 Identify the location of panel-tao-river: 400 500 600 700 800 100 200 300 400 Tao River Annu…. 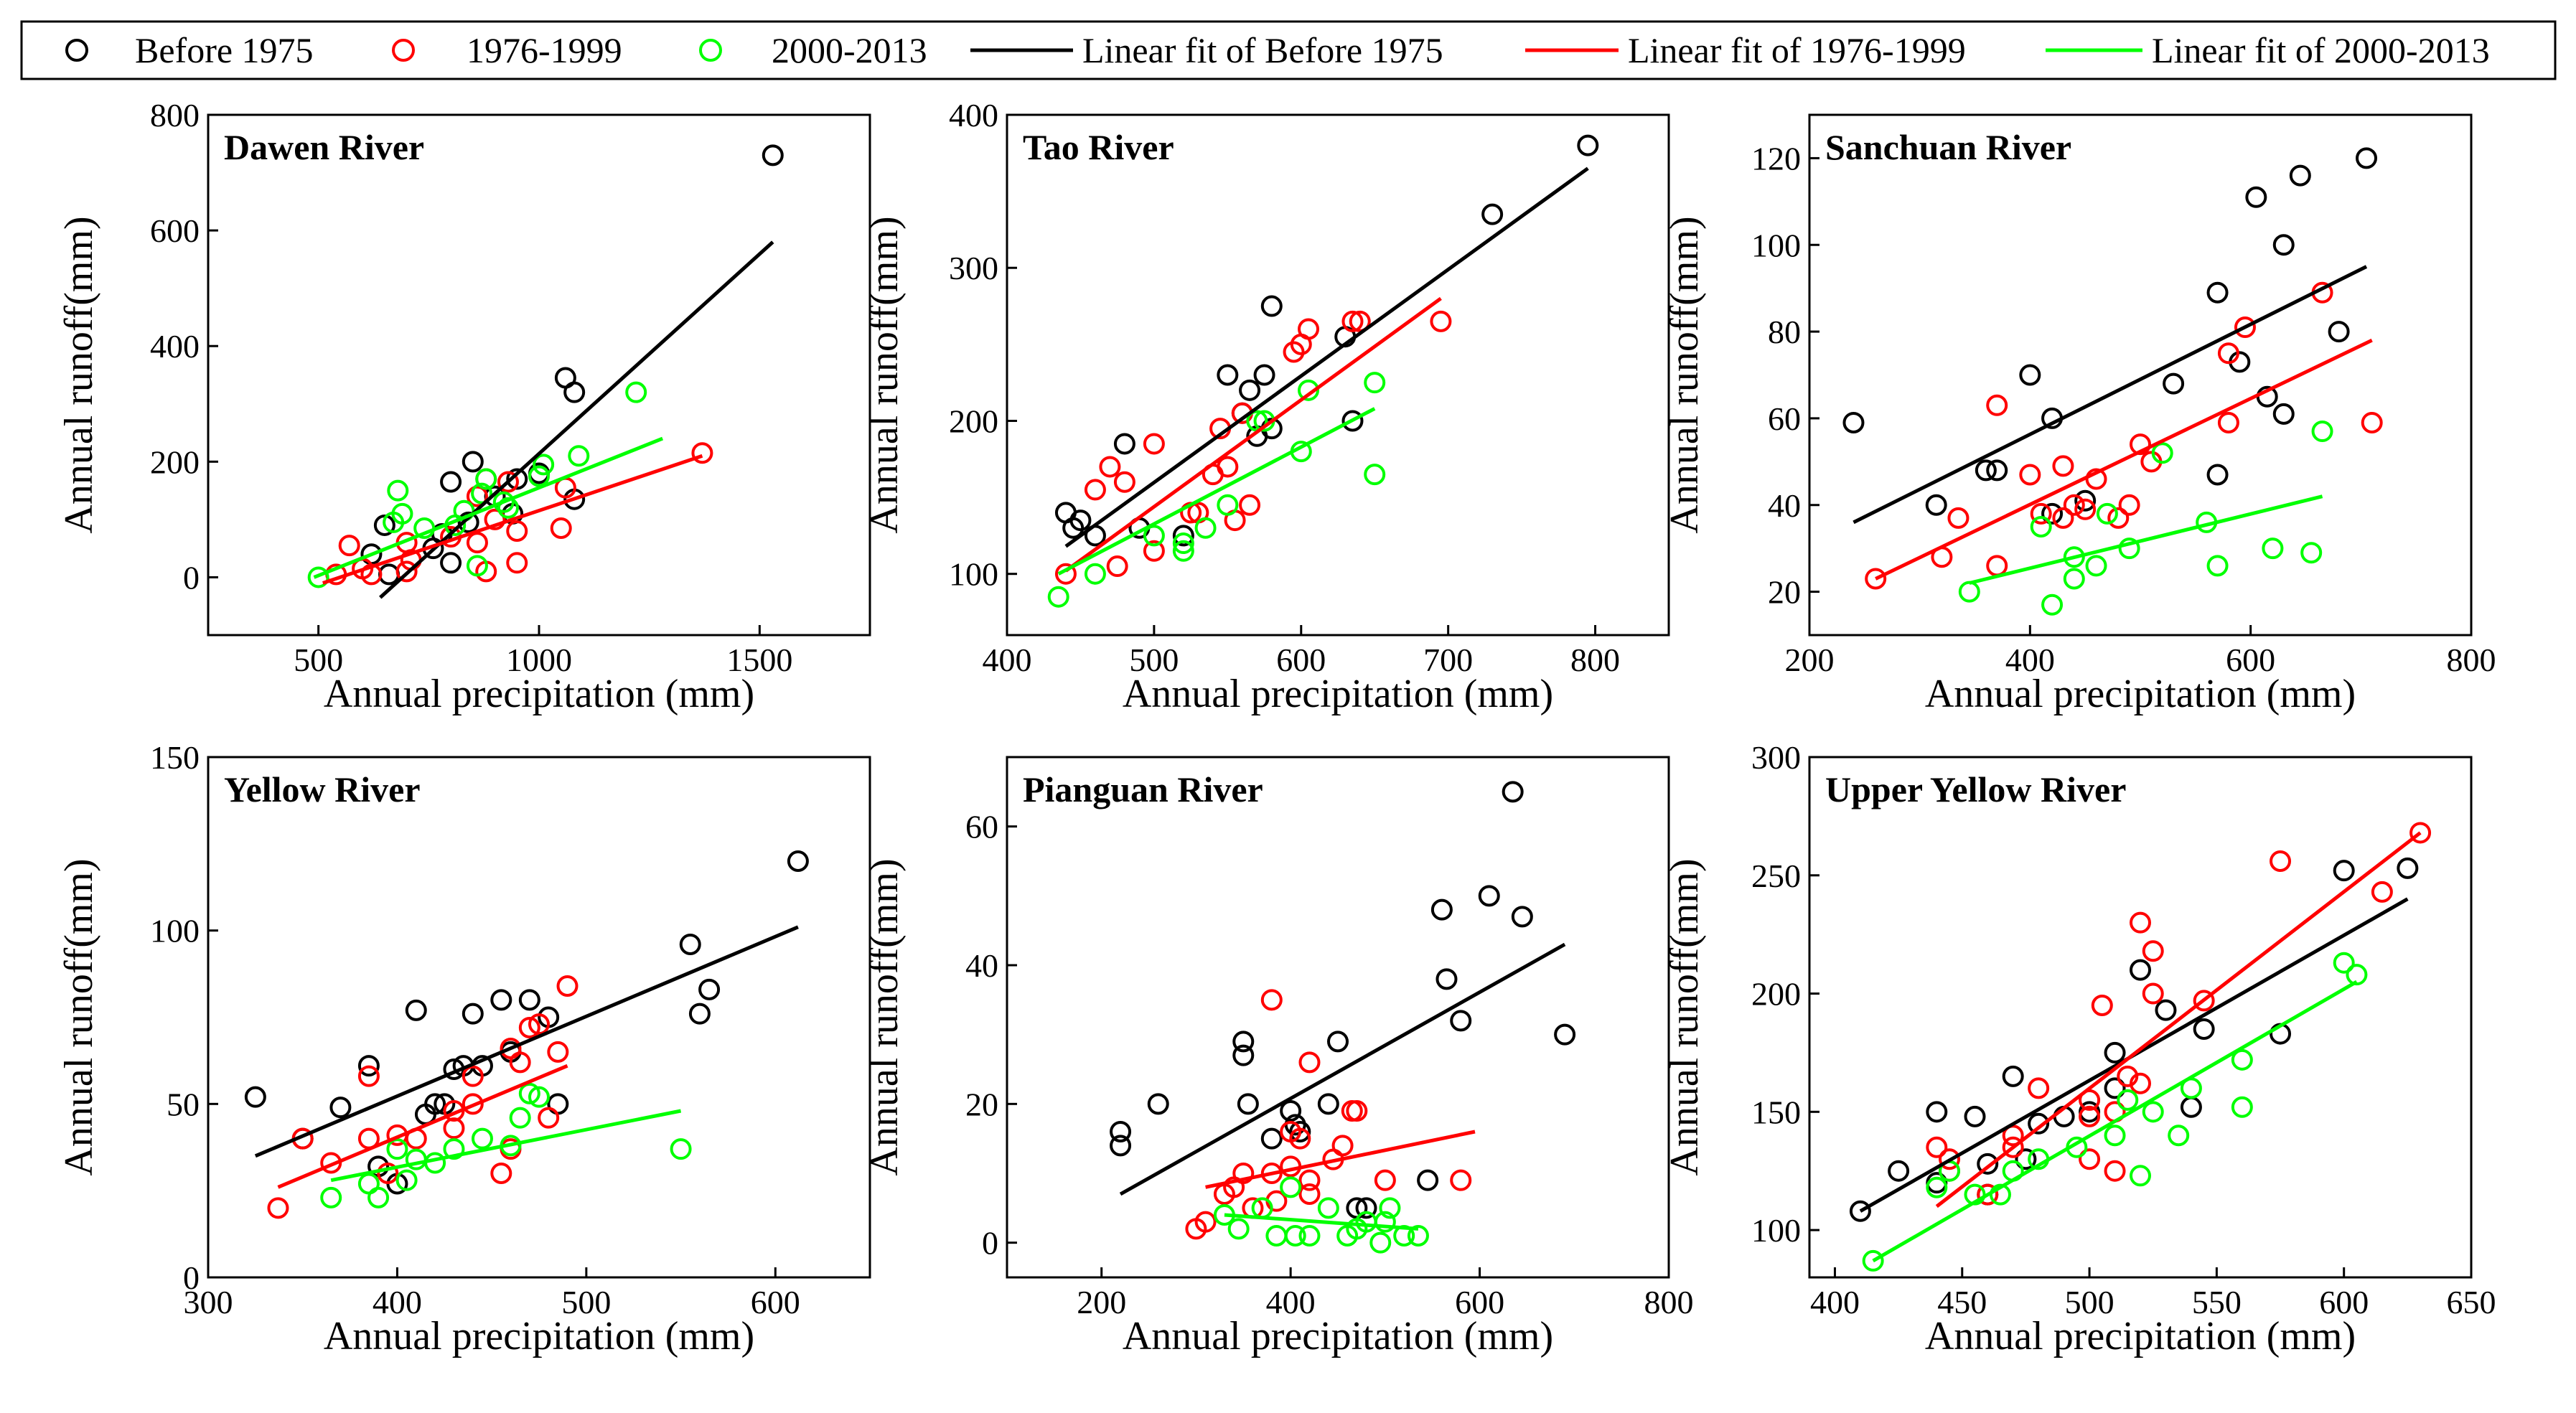
(1266, 407).